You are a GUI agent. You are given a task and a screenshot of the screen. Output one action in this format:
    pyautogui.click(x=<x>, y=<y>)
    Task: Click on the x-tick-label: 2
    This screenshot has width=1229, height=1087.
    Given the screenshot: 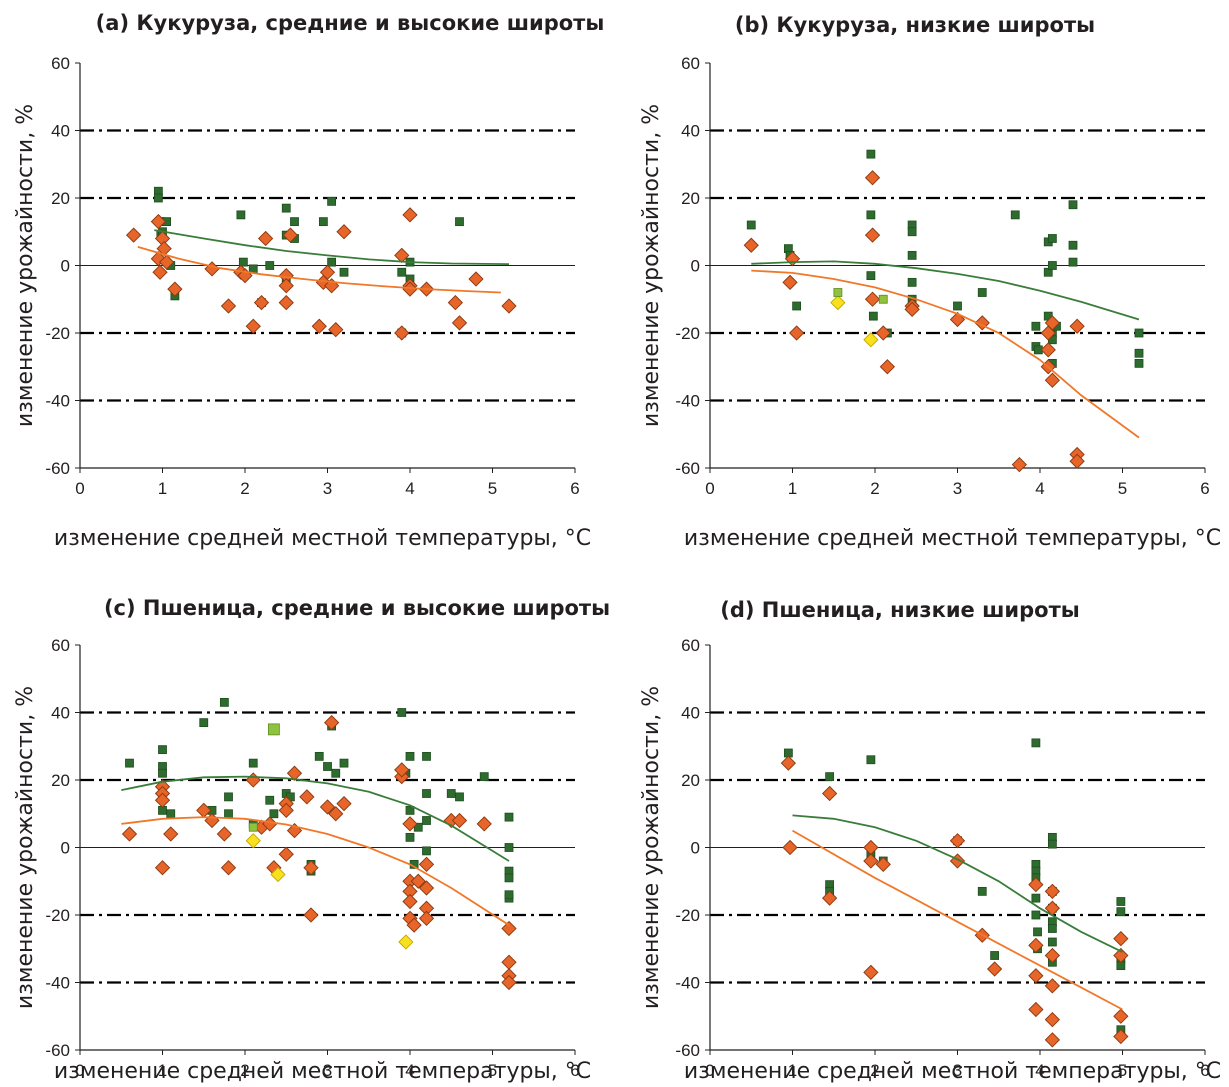 What is the action you would take?
    pyautogui.click(x=874, y=1070)
    